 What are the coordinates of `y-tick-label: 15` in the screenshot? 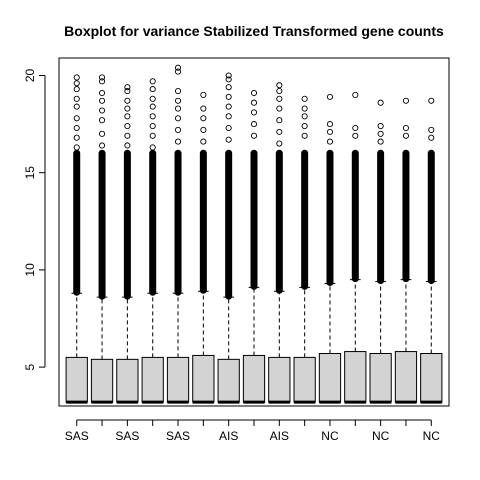 It's located at (30, 173).